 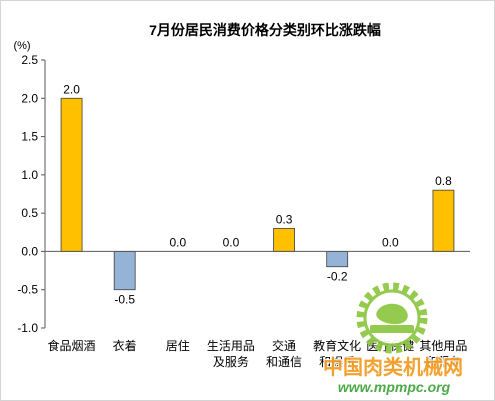 I want to click on category-label-line: 和娱乐, so click(x=337, y=362).